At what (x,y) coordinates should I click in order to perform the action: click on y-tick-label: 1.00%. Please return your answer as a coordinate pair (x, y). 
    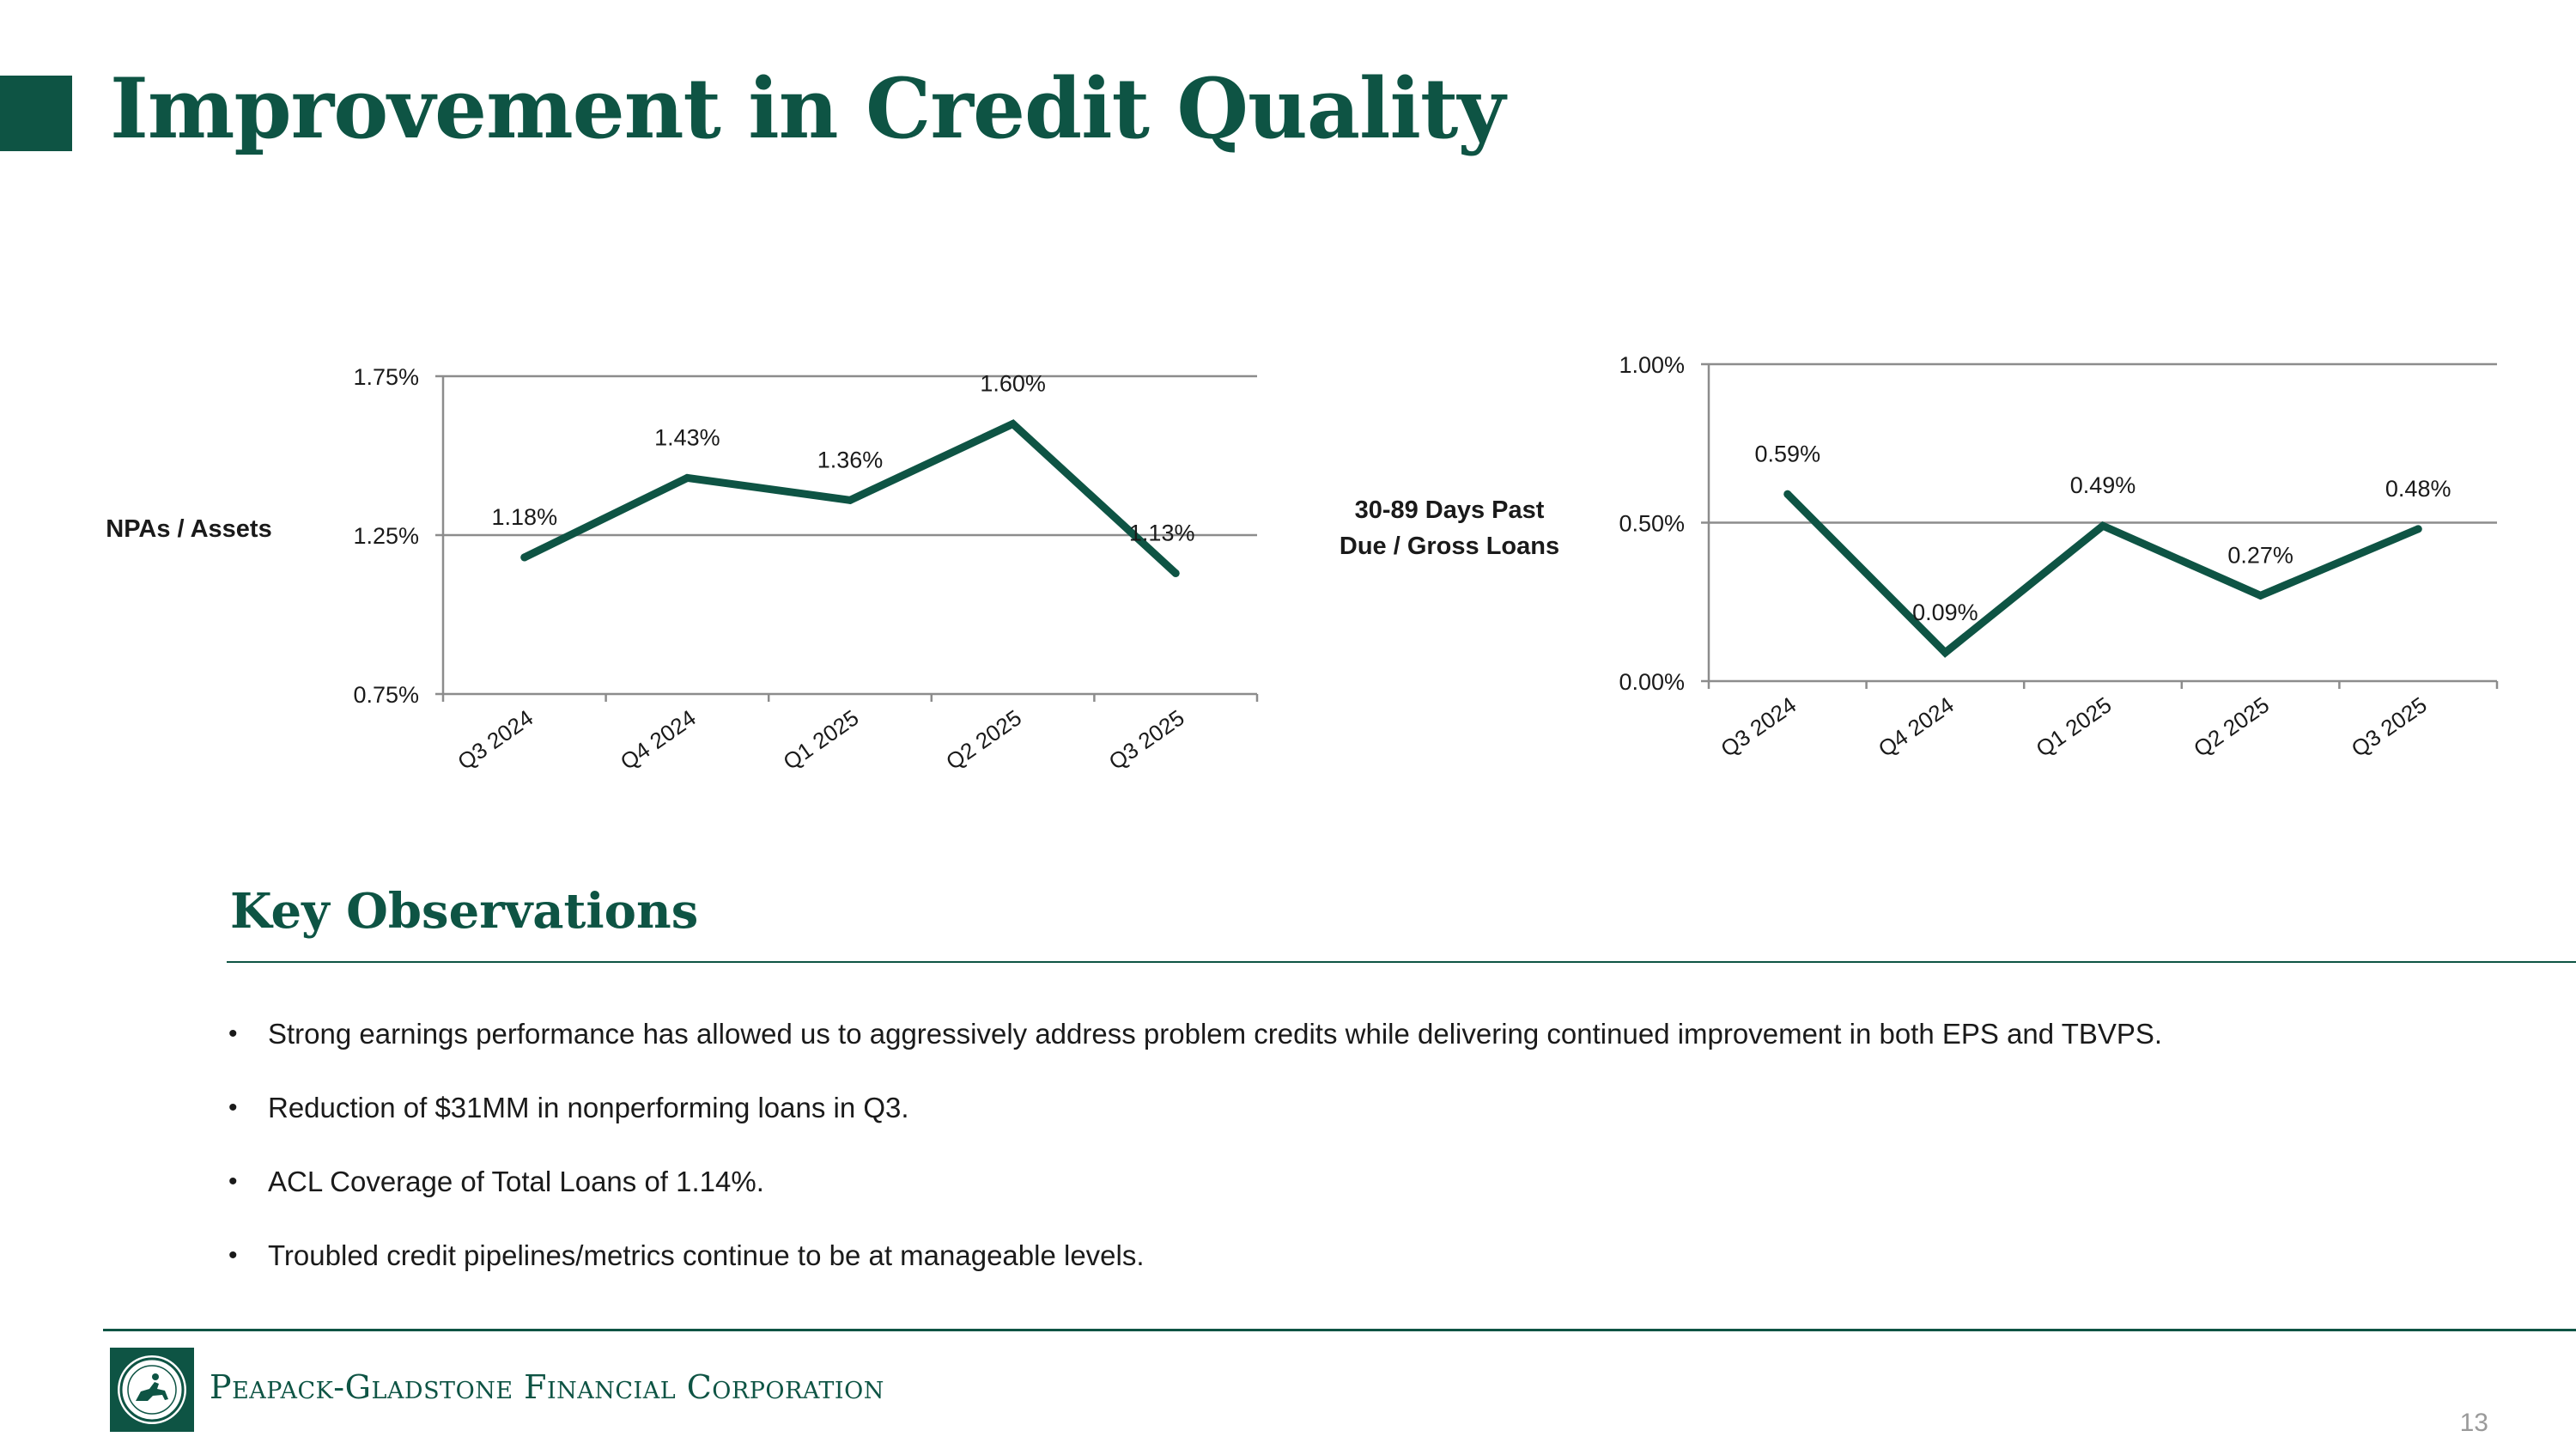
    Looking at the image, I should click on (1652, 365).